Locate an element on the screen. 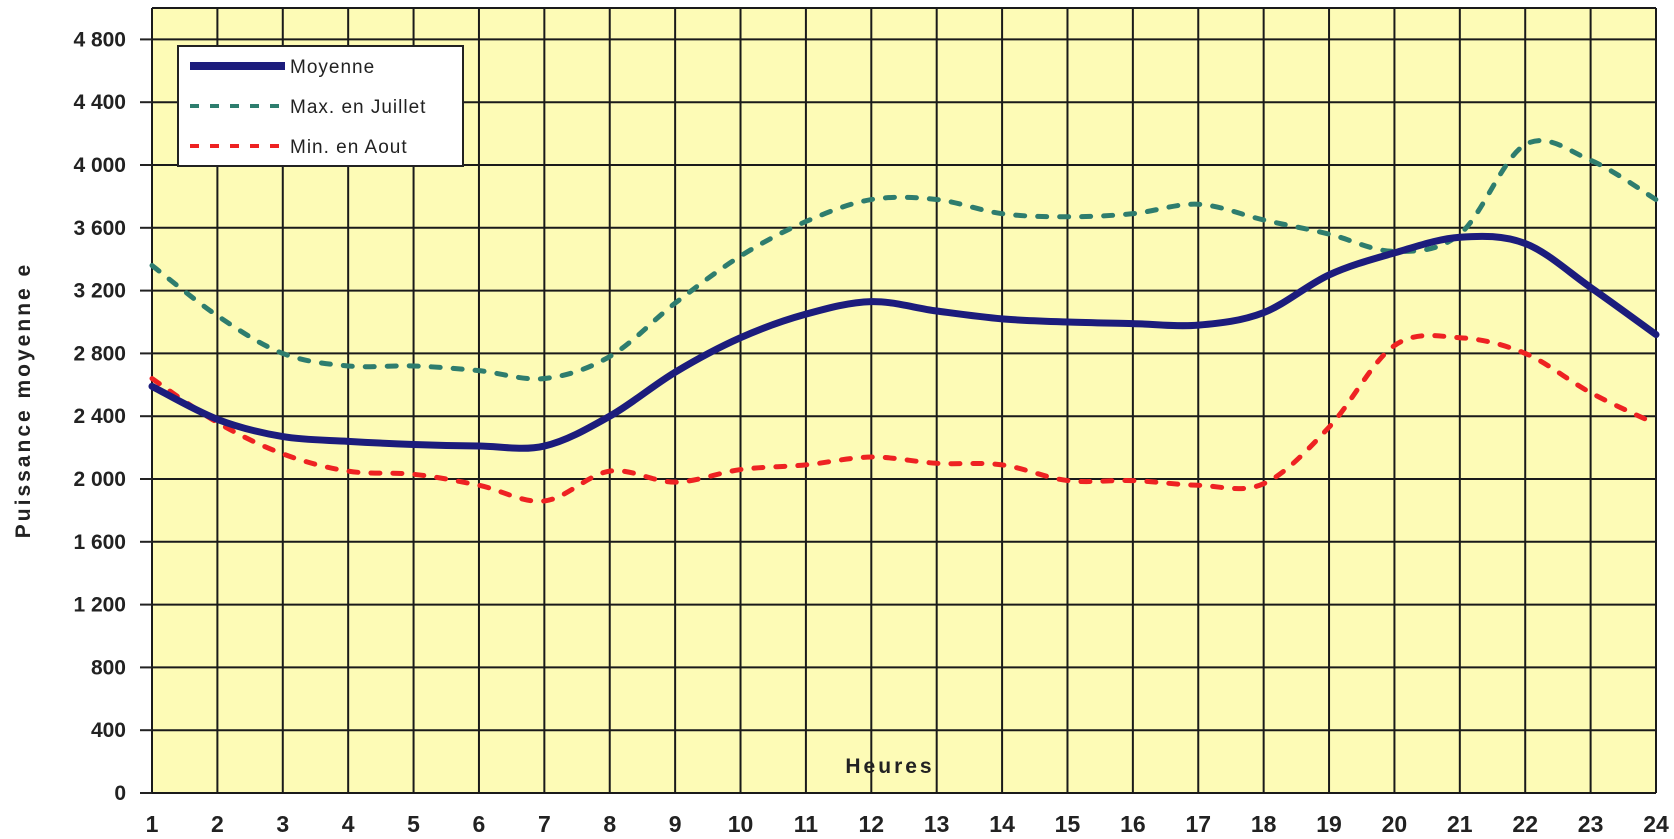 The image size is (1674, 839). x-tick-label: 23 is located at coordinates (1591, 824).